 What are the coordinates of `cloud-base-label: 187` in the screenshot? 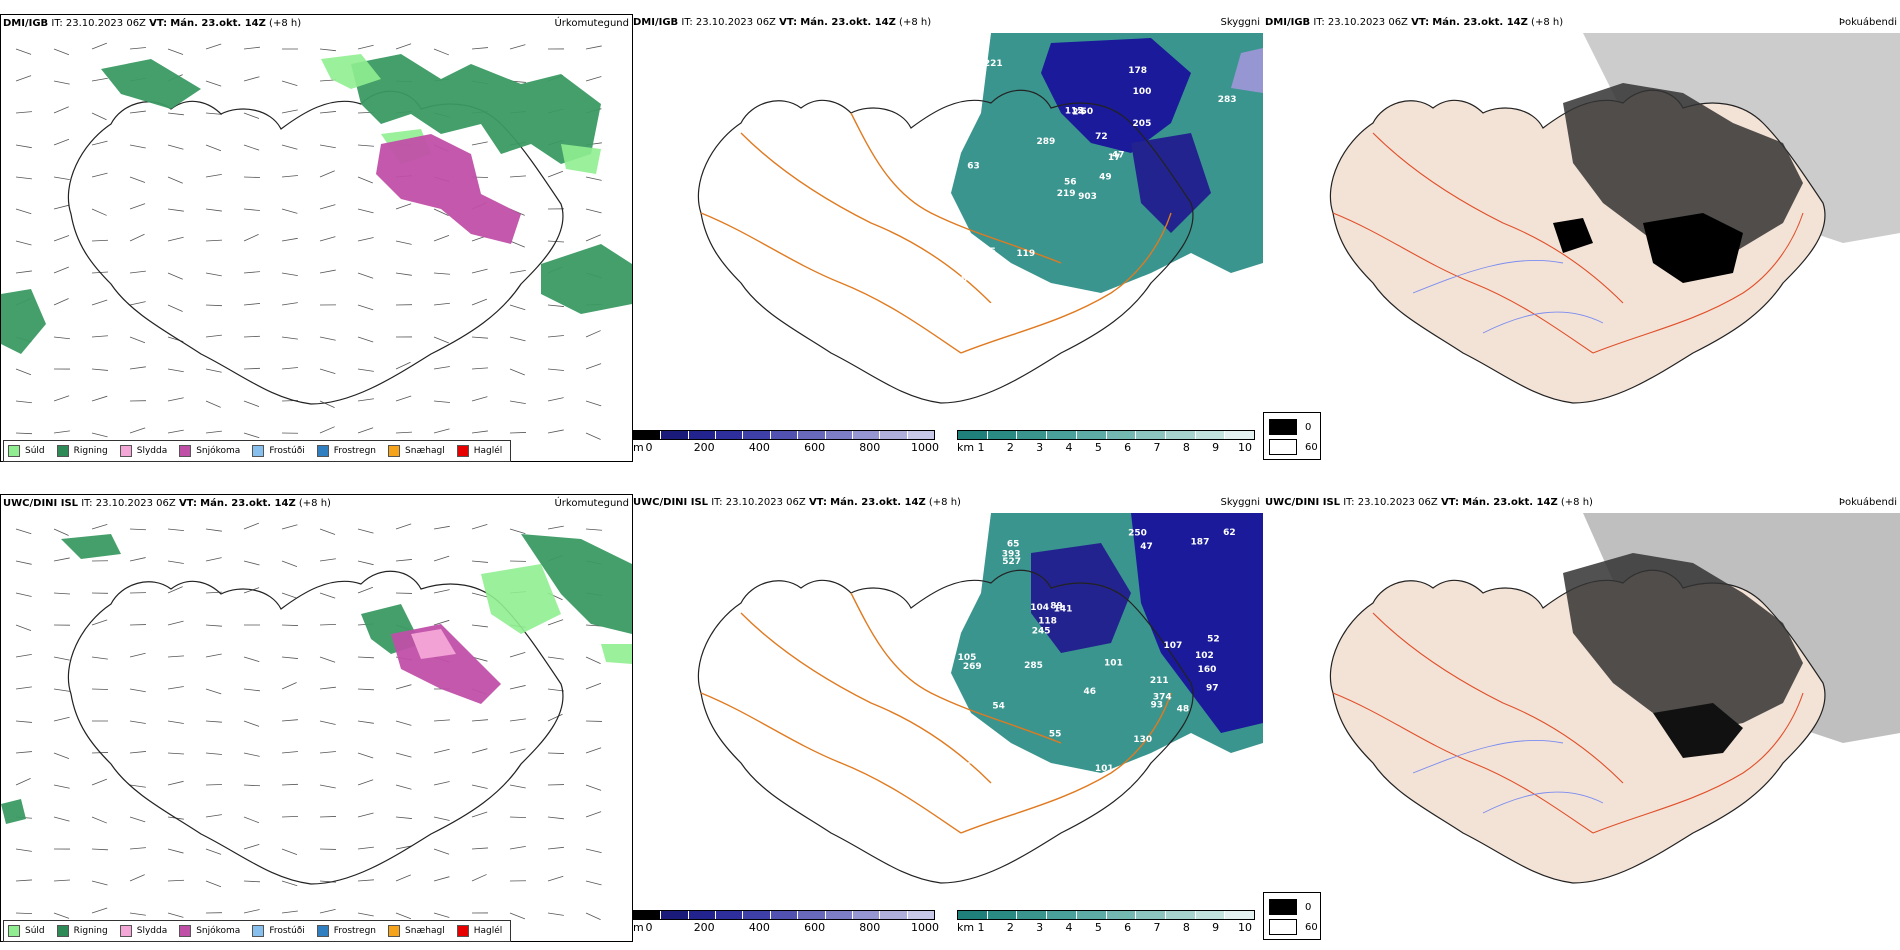 It's located at (1200, 542).